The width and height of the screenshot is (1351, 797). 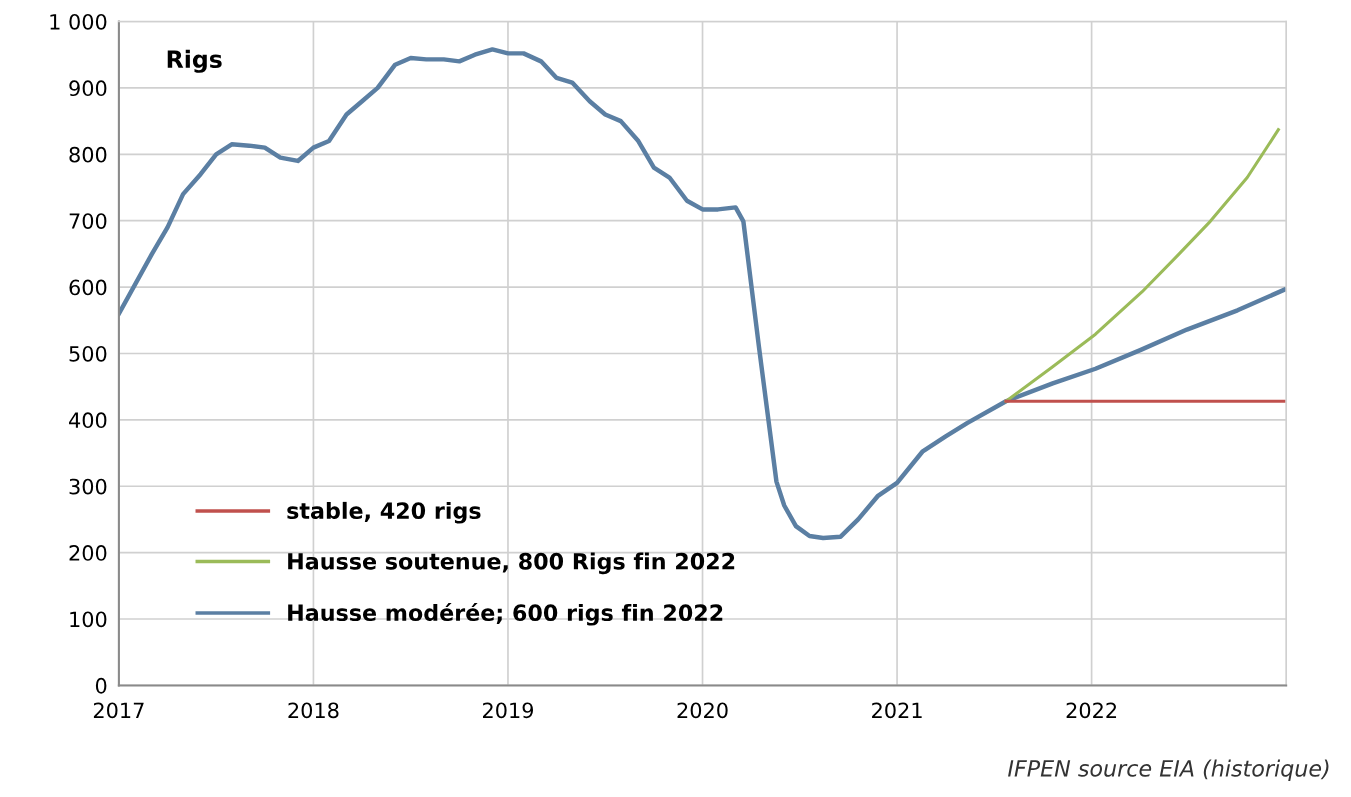 What do you see at coordinates (88, 221) in the screenshot?
I see `y-tick-label: 700` at bounding box center [88, 221].